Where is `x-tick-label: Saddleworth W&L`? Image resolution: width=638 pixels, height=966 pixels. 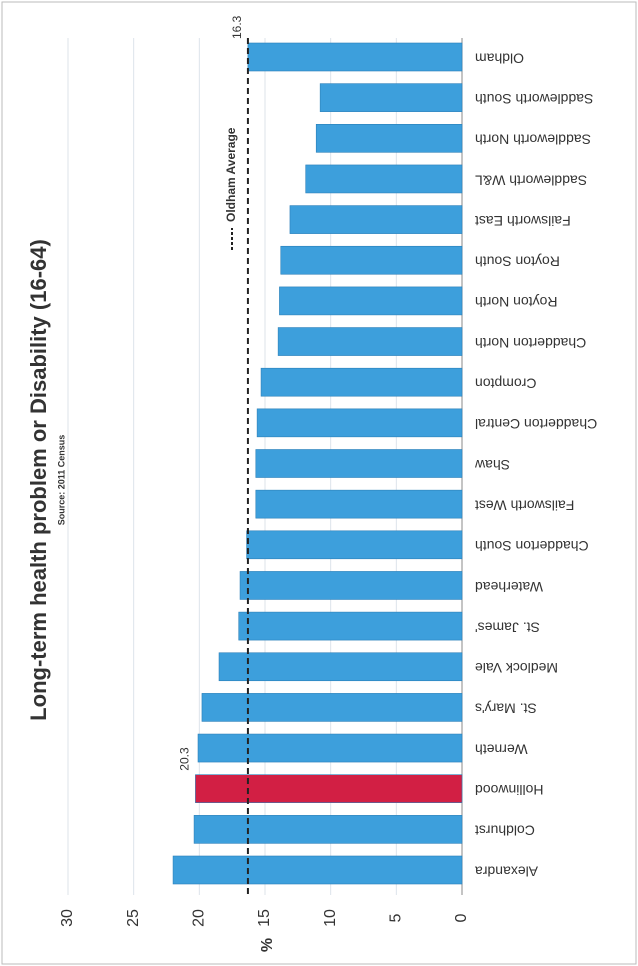 x-tick-label: Saddleworth W&L is located at coordinates (531, 180).